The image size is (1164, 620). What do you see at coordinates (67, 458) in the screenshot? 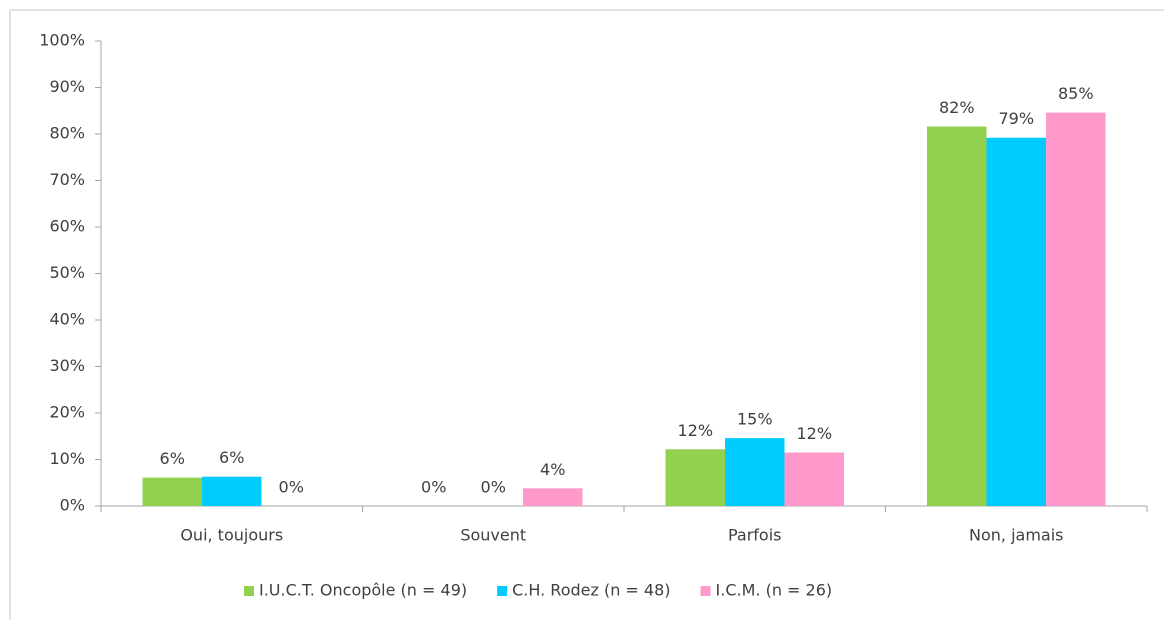
I see `y-tick-label: 10%` at bounding box center [67, 458].